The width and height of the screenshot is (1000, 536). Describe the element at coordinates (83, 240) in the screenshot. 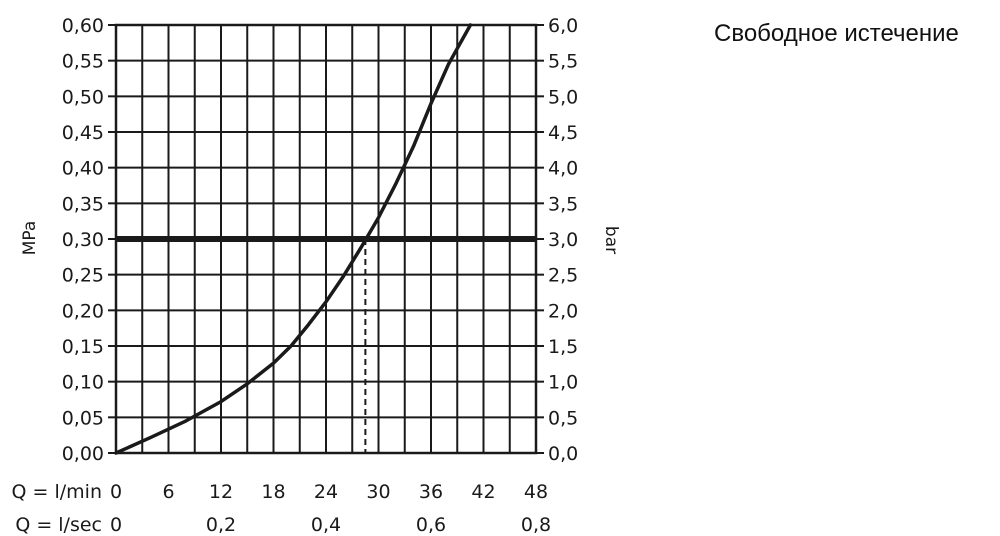

I see `y-left-tick-label: 0,30` at that location.